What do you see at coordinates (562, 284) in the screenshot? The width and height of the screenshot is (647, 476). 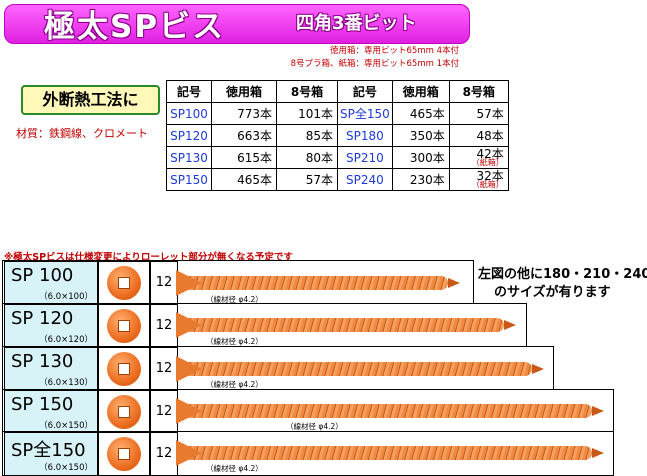 I see `other-sizes-note: 左図の他に180・210・240 のサイズが有ります` at bounding box center [562, 284].